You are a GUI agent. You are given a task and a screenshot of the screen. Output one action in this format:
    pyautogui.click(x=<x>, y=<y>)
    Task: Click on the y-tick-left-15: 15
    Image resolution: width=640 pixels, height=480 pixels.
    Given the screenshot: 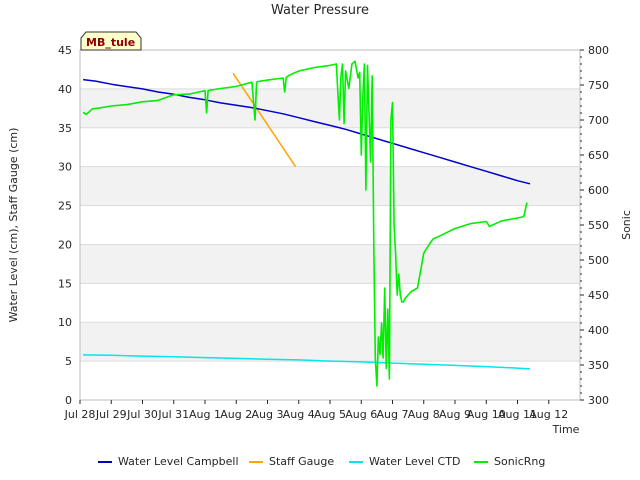 What is the action you would take?
    pyautogui.click(x=65, y=283)
    